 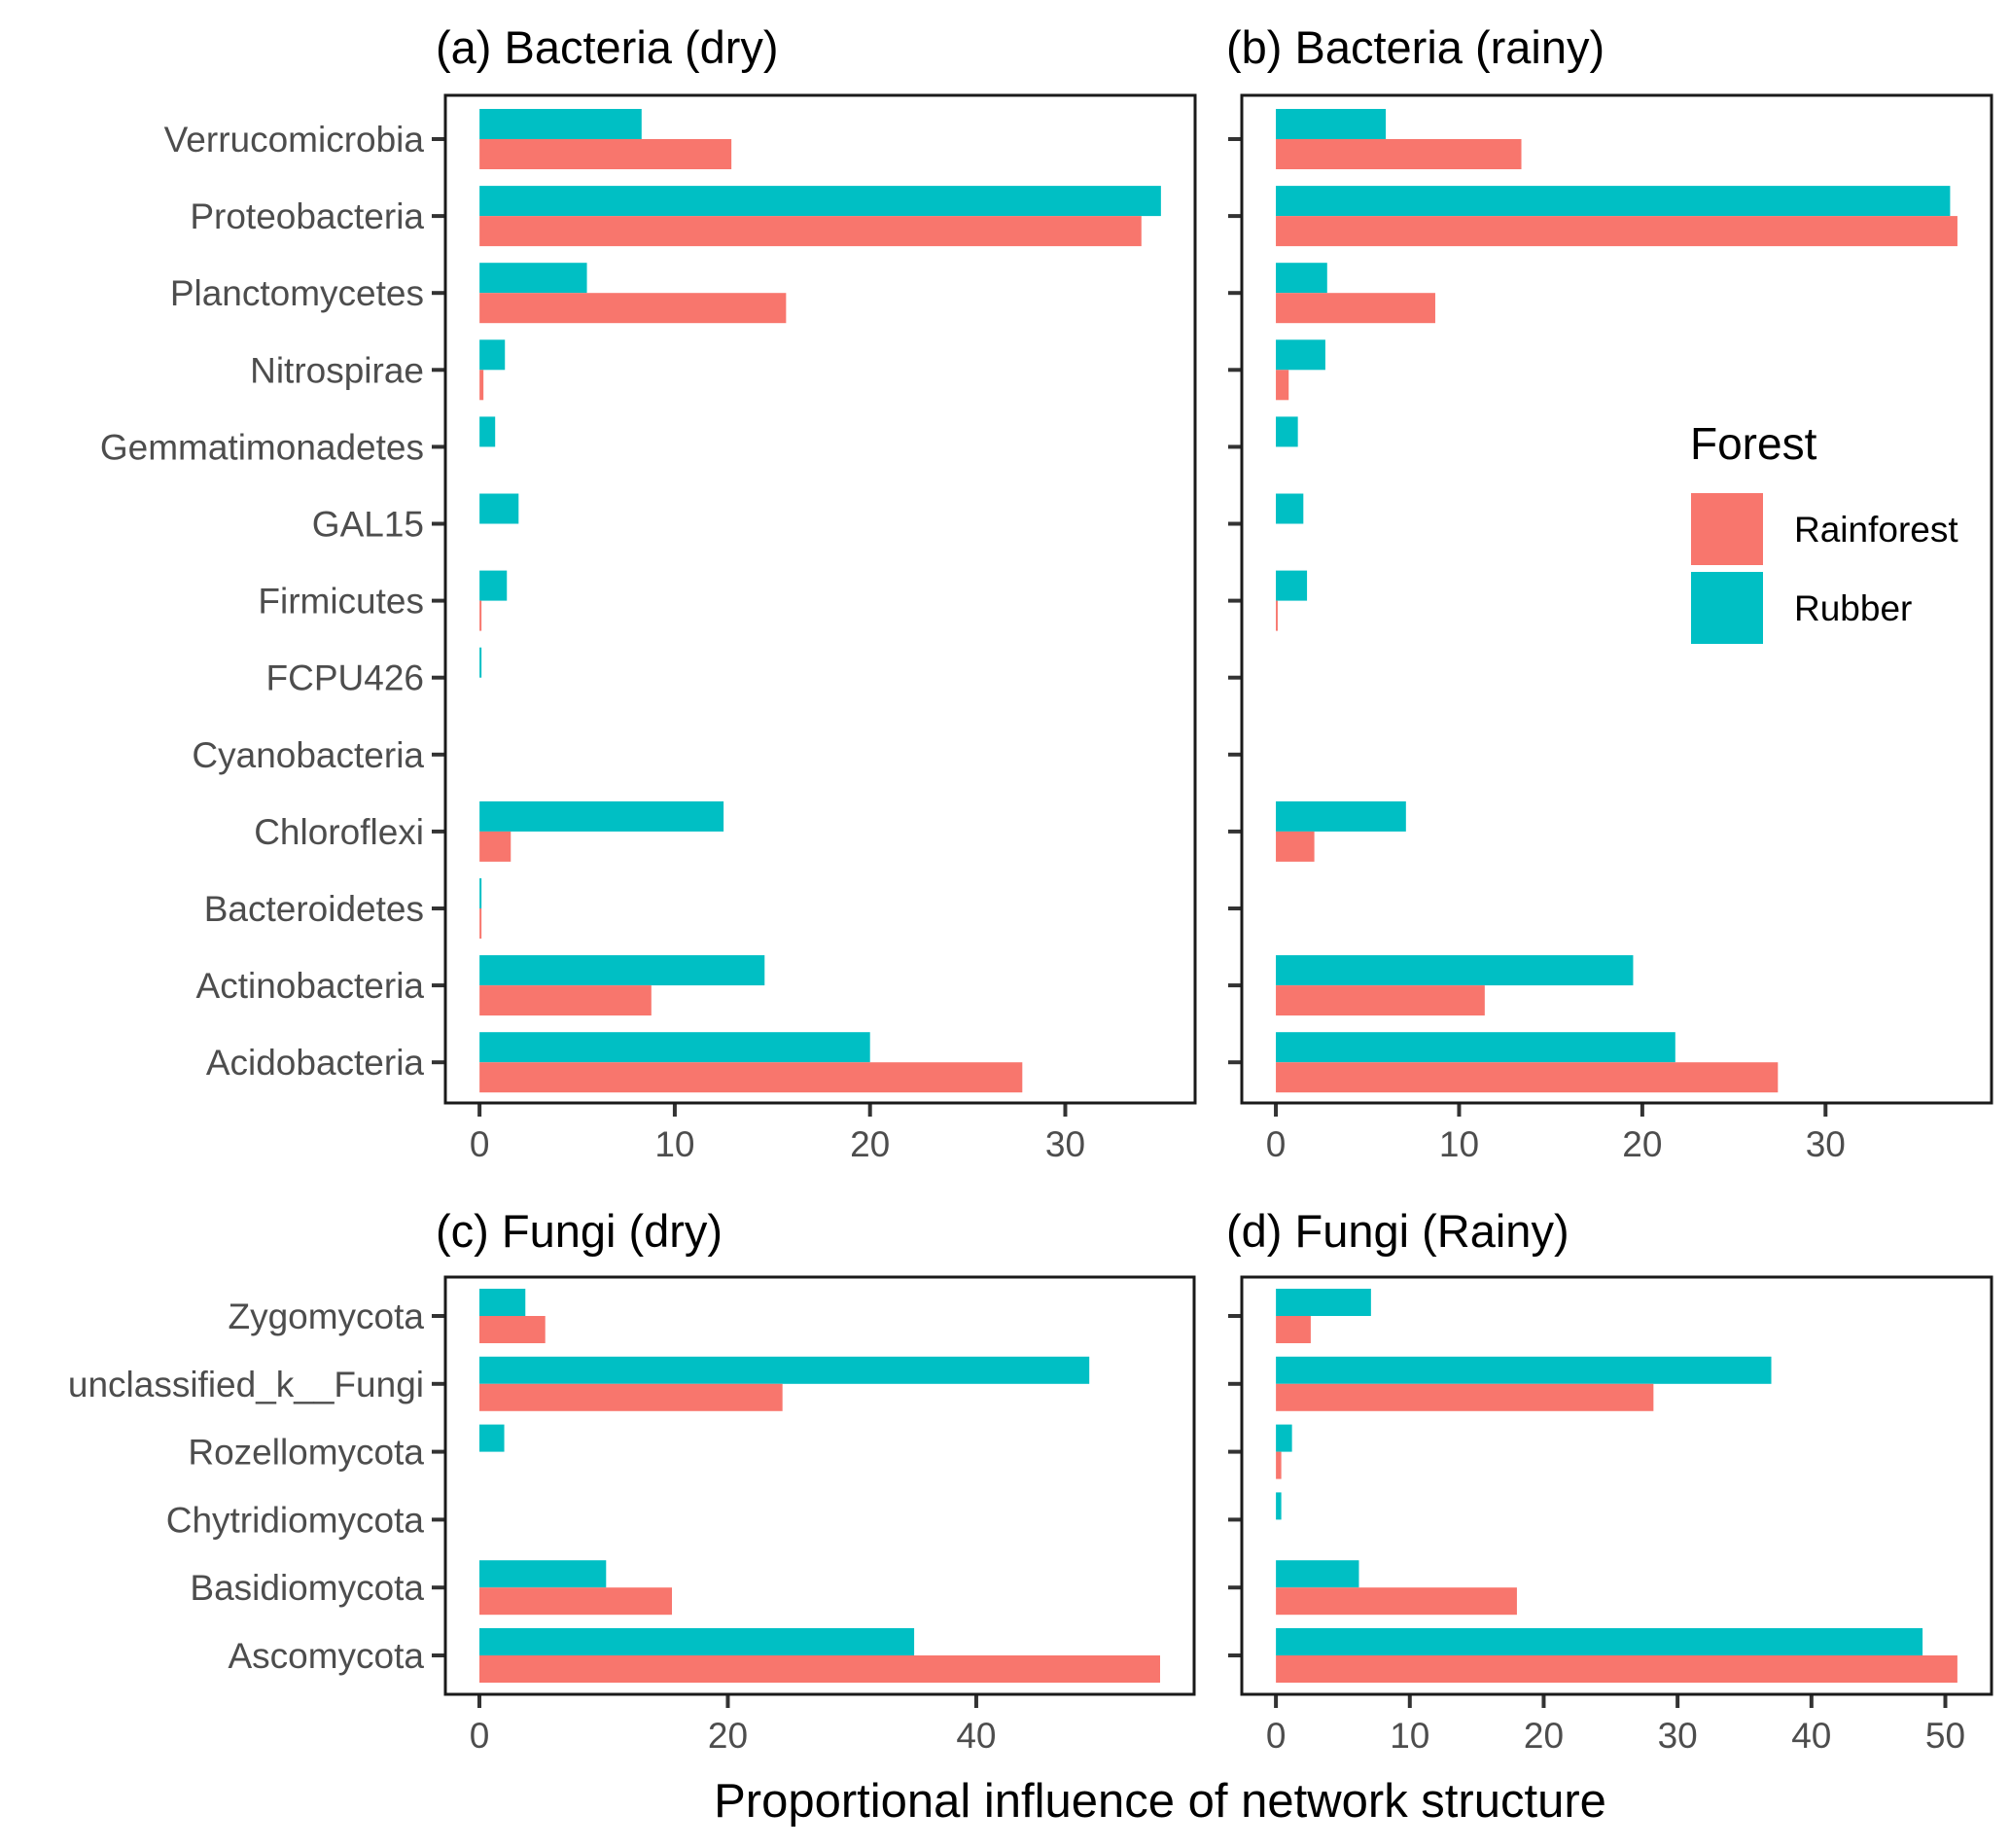 What do you see at coordinates (1727, 608) in the screenshot?
I see `legend-key-rubber` at bounding box center [1727, 608].